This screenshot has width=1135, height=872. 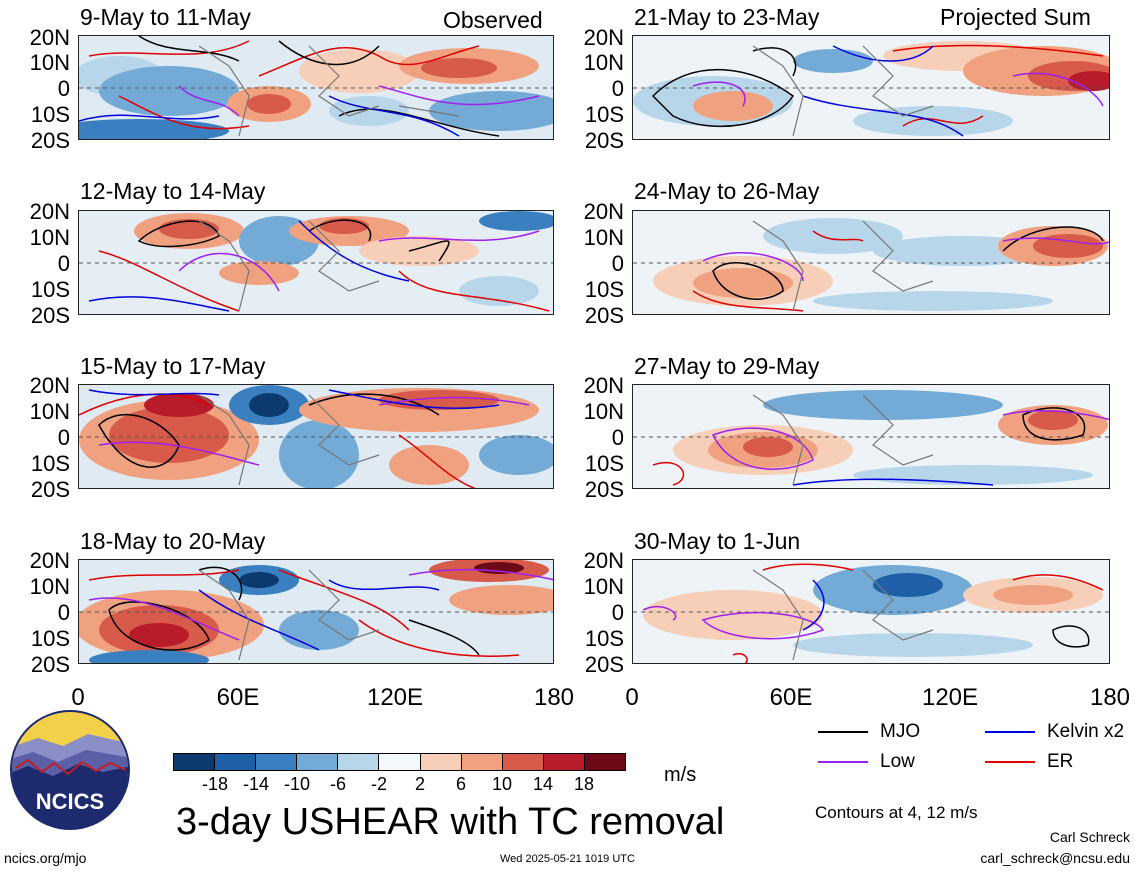 What do you see at coordinates (727, 366) in the screenshot?
I see `panel-title-6: 27-May to 29-May` at bounding box center [727, 366].